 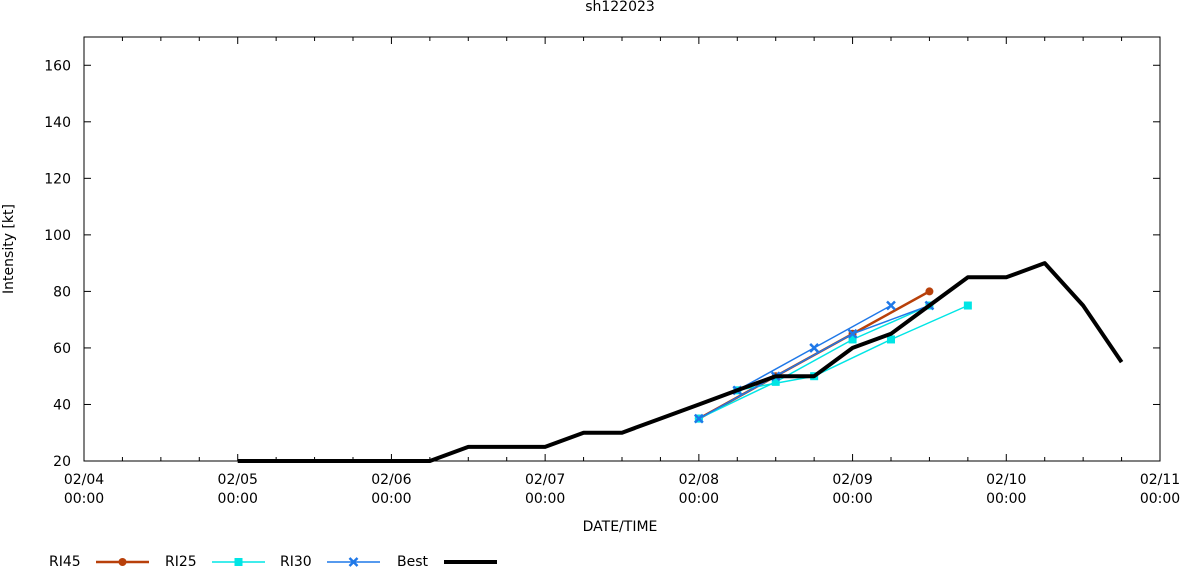 I want to click on legend-label-ri30: RI30, so click(x=296, y=560).